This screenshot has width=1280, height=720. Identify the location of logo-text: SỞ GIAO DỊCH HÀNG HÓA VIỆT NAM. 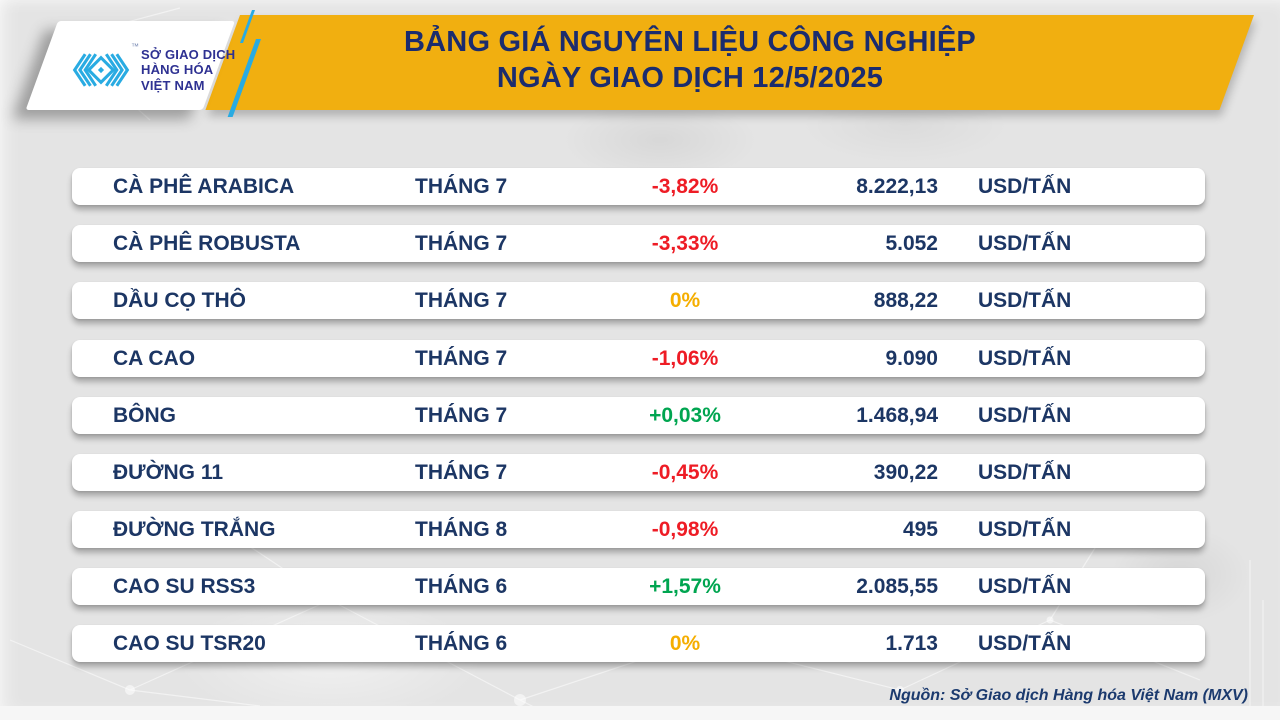
(188, 70).